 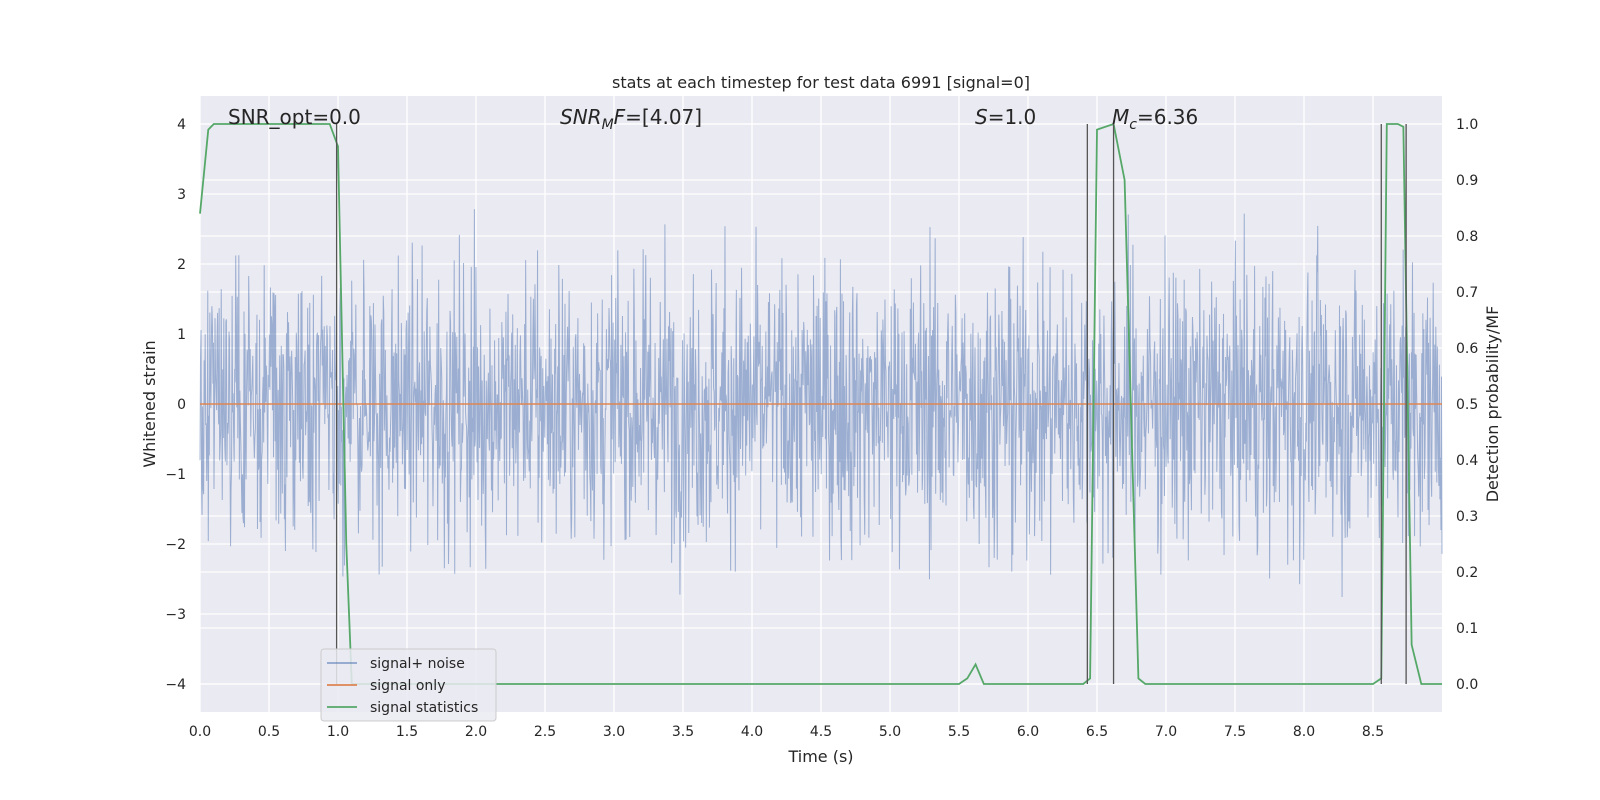 What do you see at coordinates (149, 403) in the screenshot?
I see `y-axis-label: Whitened strain` at bounding box center [149, 403].